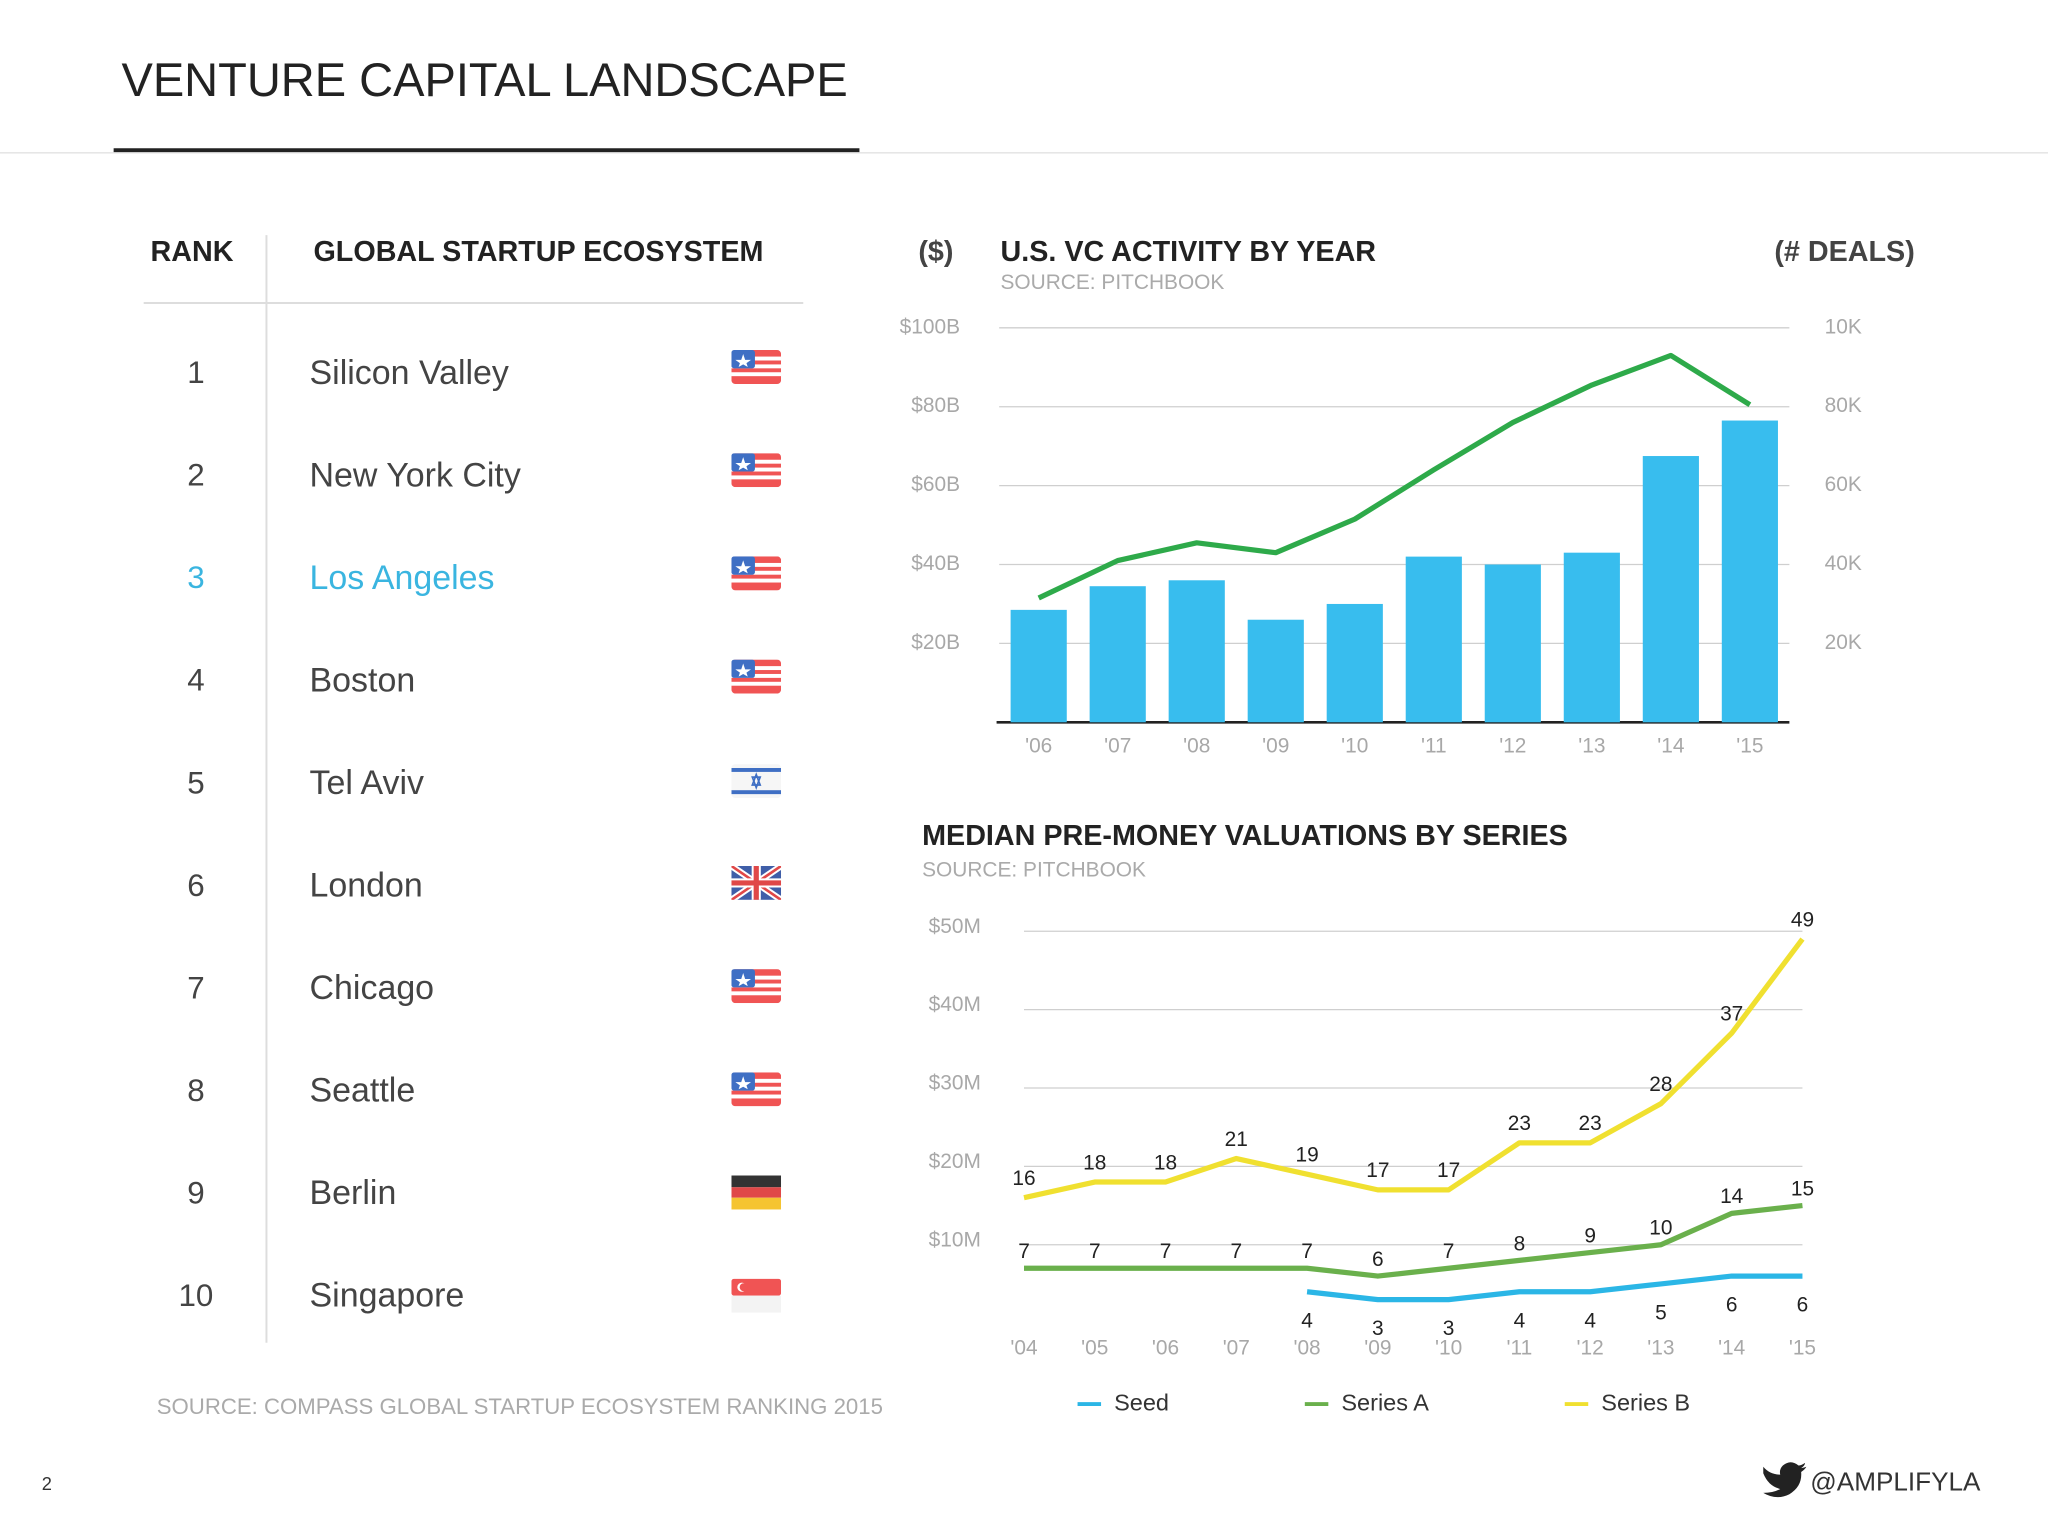 The image size is (2048, 1536). Describe the element at coordinates (1895, 1482) in the screenshot. I see `twitter-handle: @AMPLIFYLA` at that location.